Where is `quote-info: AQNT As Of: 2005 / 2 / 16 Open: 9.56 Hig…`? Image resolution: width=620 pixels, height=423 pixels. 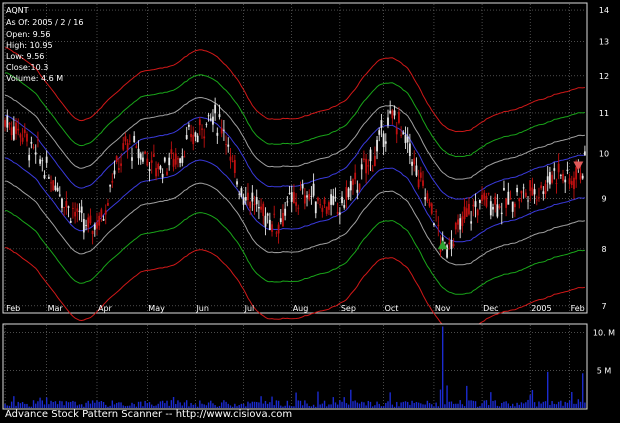
quote-info: AQNT As Of: 2005 / 2 / 16 Open: 9.56 Hig… is located at coordinates (44, 44).